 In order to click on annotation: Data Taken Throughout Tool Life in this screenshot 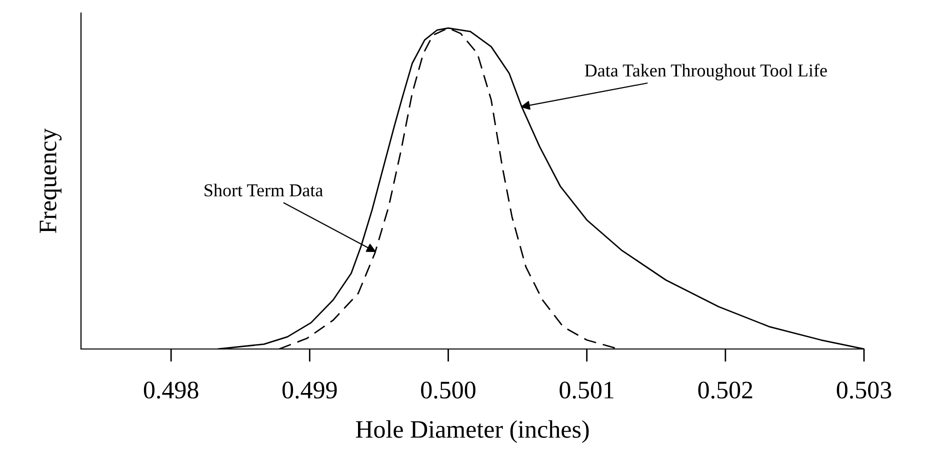, I will do `click(705, 72)`.